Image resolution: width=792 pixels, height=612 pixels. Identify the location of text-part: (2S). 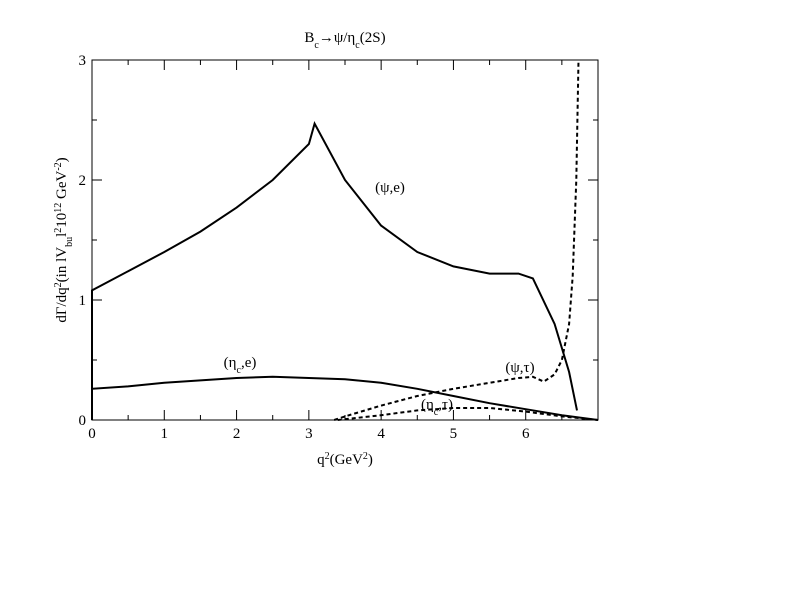
(373, 38).